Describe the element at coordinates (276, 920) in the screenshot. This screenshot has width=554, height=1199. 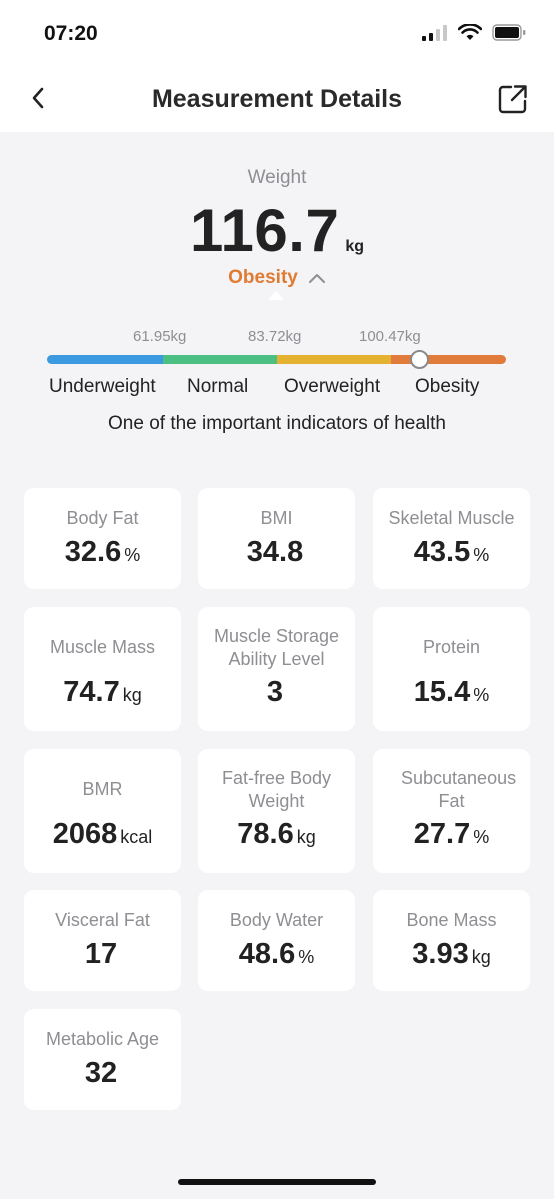
I see `metric-label: Body Water` at that location.